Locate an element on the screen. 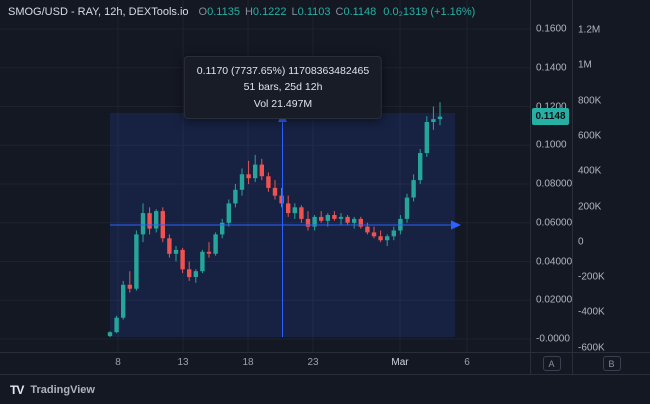  volume-tick: 800K is located at coordinates (590, 101).